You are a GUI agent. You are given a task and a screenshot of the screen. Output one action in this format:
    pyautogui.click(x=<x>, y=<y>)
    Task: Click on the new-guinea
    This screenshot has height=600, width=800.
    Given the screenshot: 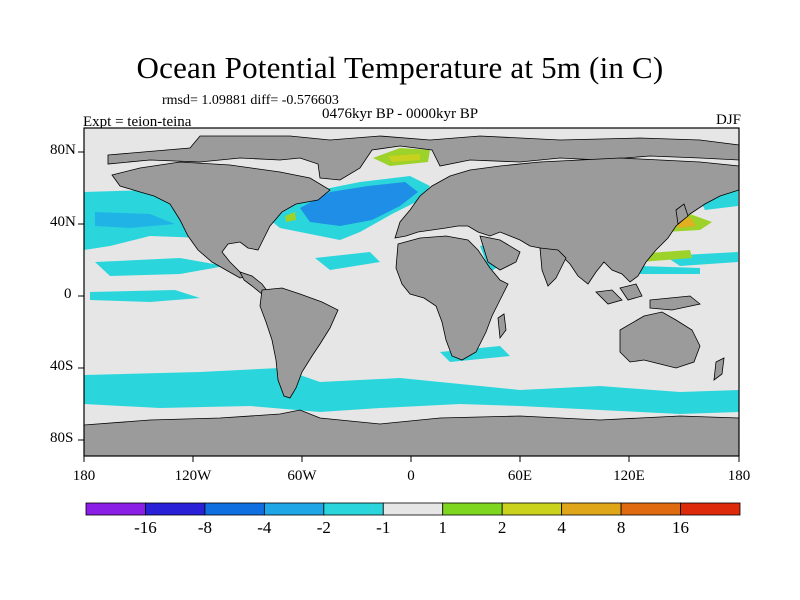 What is the action you would take?
    pyautogui.click(x=675, y=303)
    